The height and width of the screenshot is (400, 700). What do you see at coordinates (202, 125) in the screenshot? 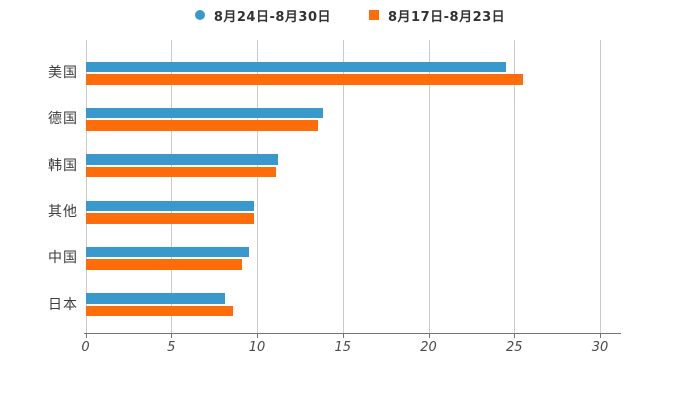
I see `bar-s1-c1` at bounding box center [202, 125].